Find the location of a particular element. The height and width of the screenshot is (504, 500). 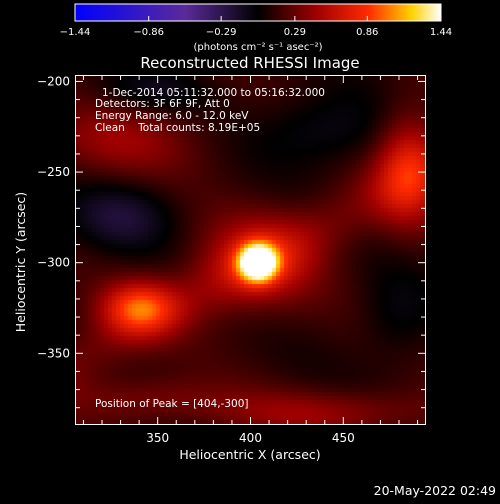

chart-title: Reconstructed RHESSI Image is located at coordinates (249, 63).